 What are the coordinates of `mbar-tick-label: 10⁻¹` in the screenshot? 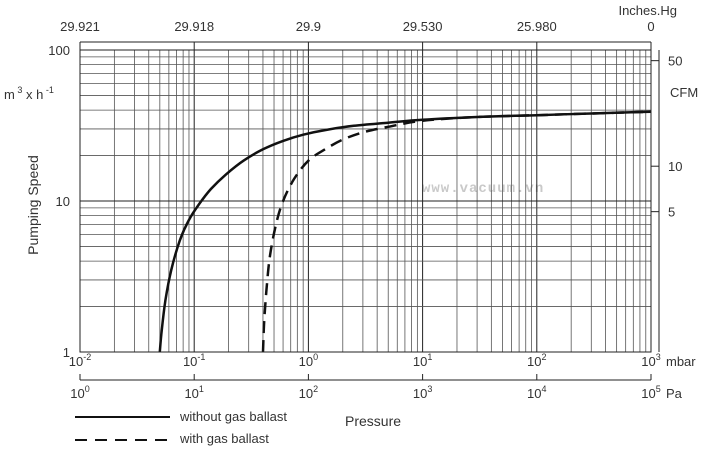 It's located at (194, 360).